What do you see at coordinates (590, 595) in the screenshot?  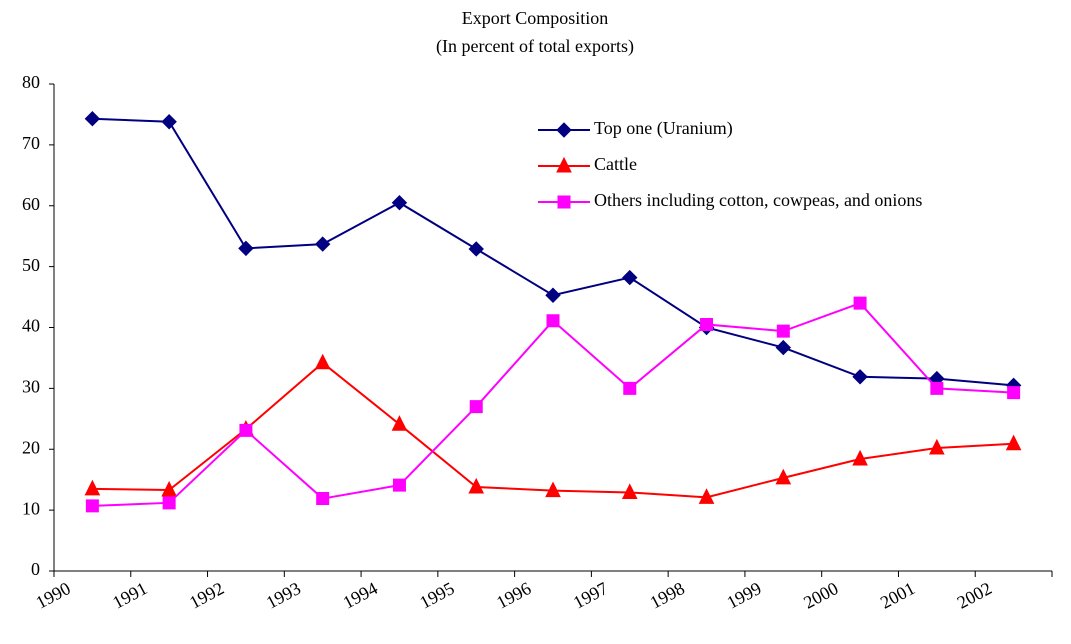 I see `x-tick-label: 1997` at bounding box center [590, 595].